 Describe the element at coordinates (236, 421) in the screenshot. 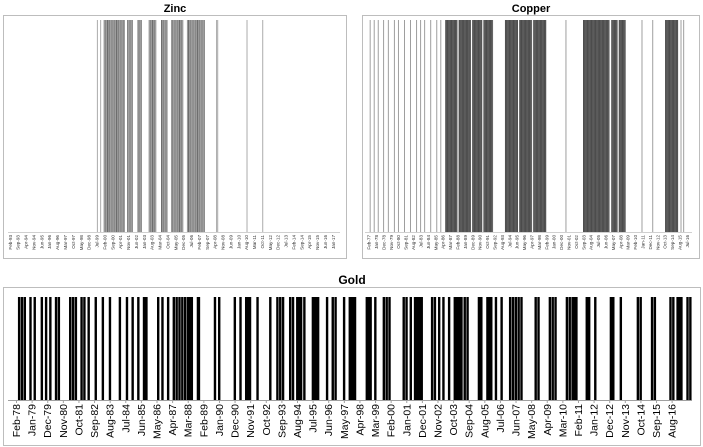

I see `gold-tick-label: Dec-90` at that location.